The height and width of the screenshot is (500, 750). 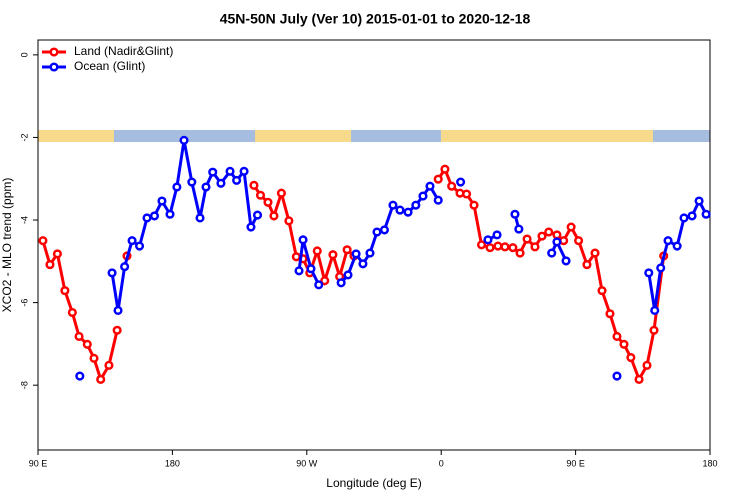 What do you see at coordinates (24, 220) in the screenshot?
I see `y-tick-label: -4` at bounding box center [24, 220].